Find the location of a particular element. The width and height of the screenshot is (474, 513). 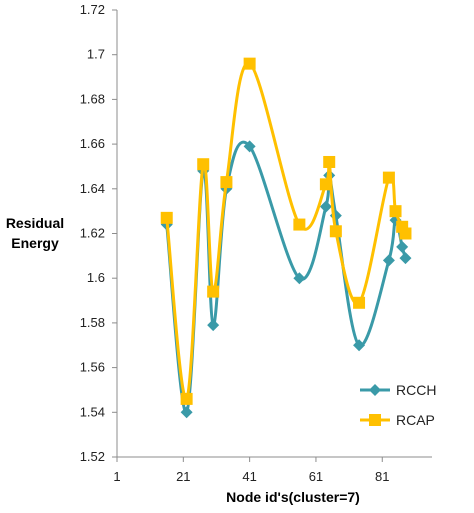

legend-marker-rcch is located at coordinates (375, 390).